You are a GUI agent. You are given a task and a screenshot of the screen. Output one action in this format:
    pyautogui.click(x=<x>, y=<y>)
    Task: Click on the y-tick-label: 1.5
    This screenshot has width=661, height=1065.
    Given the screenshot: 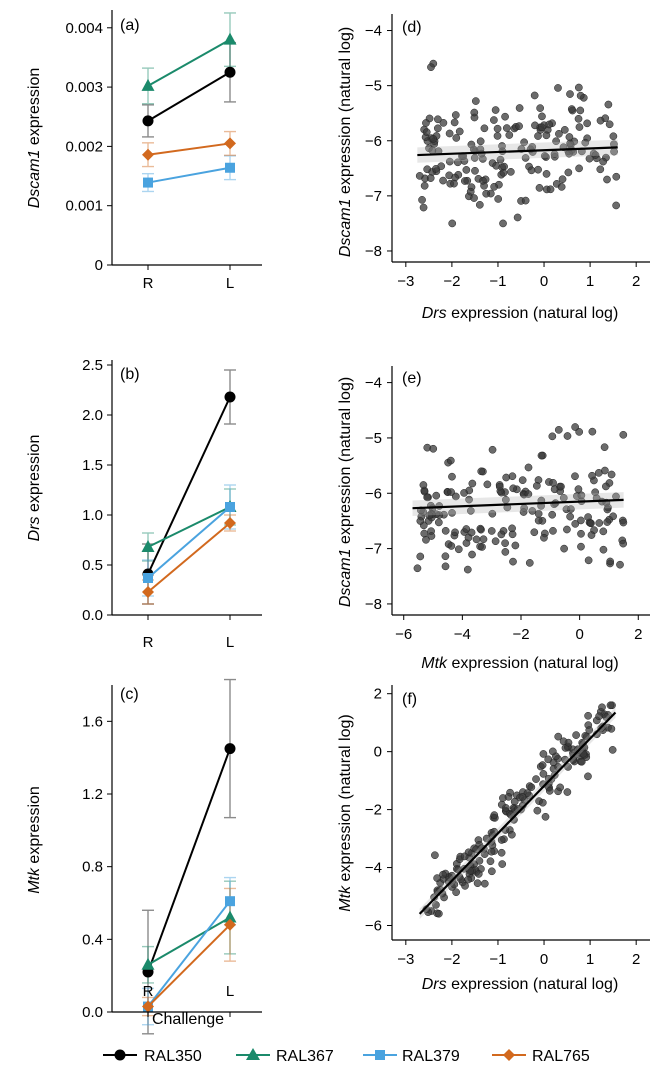 What is the action you would take?
    pyautogui.click(x=92, y=465)
    